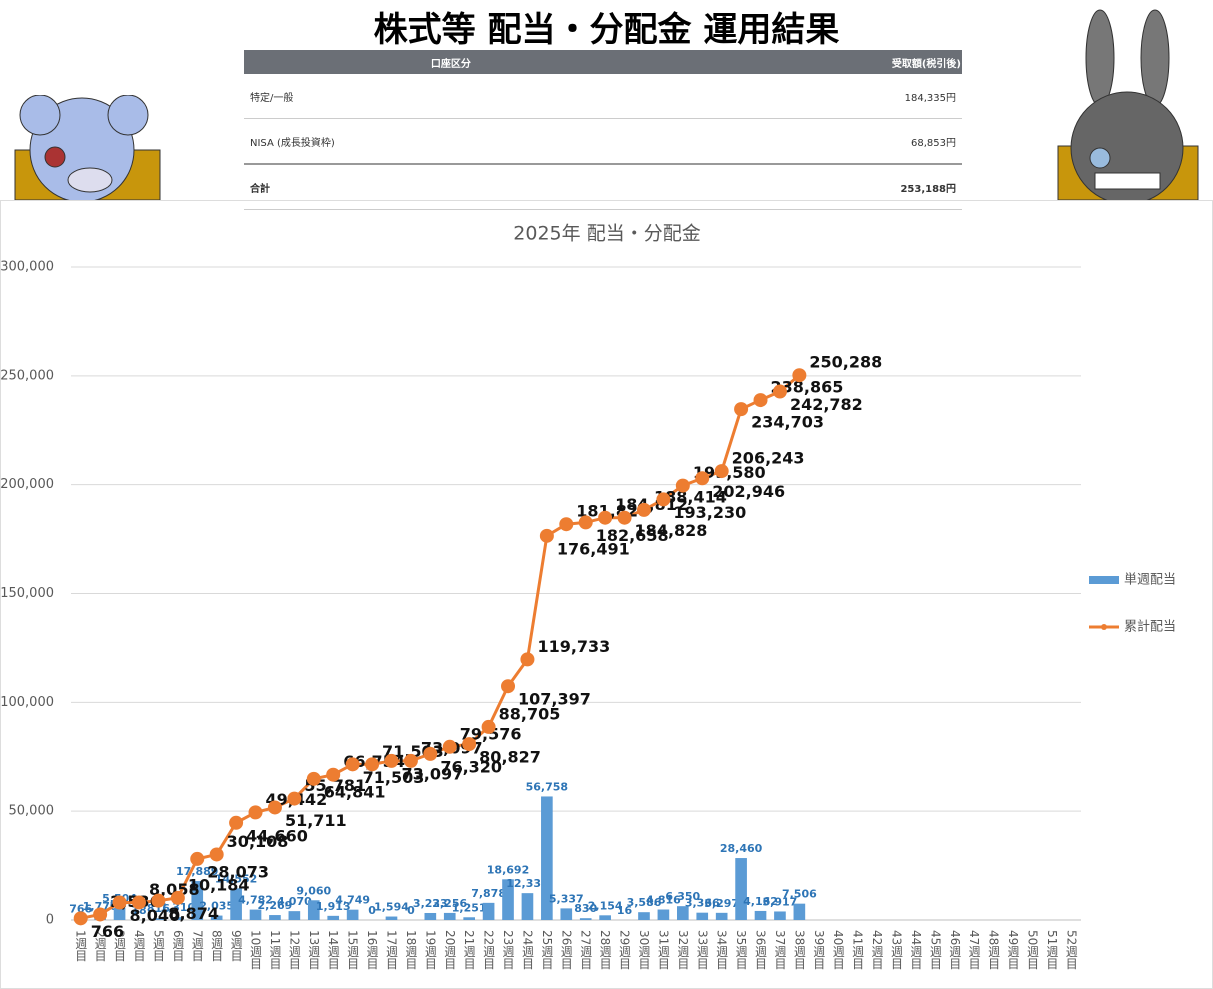  Describe the element at coordinates (236, 878) in the screenshot. I see `bar-label: 14,552` at that location.